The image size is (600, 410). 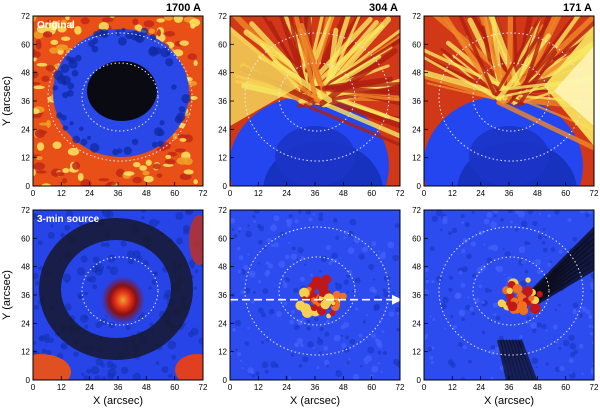 What do you see at coordinates (68, 219) in the screenshot?
I see `inset-label: 3-min source` at bounding box center [68, 219].